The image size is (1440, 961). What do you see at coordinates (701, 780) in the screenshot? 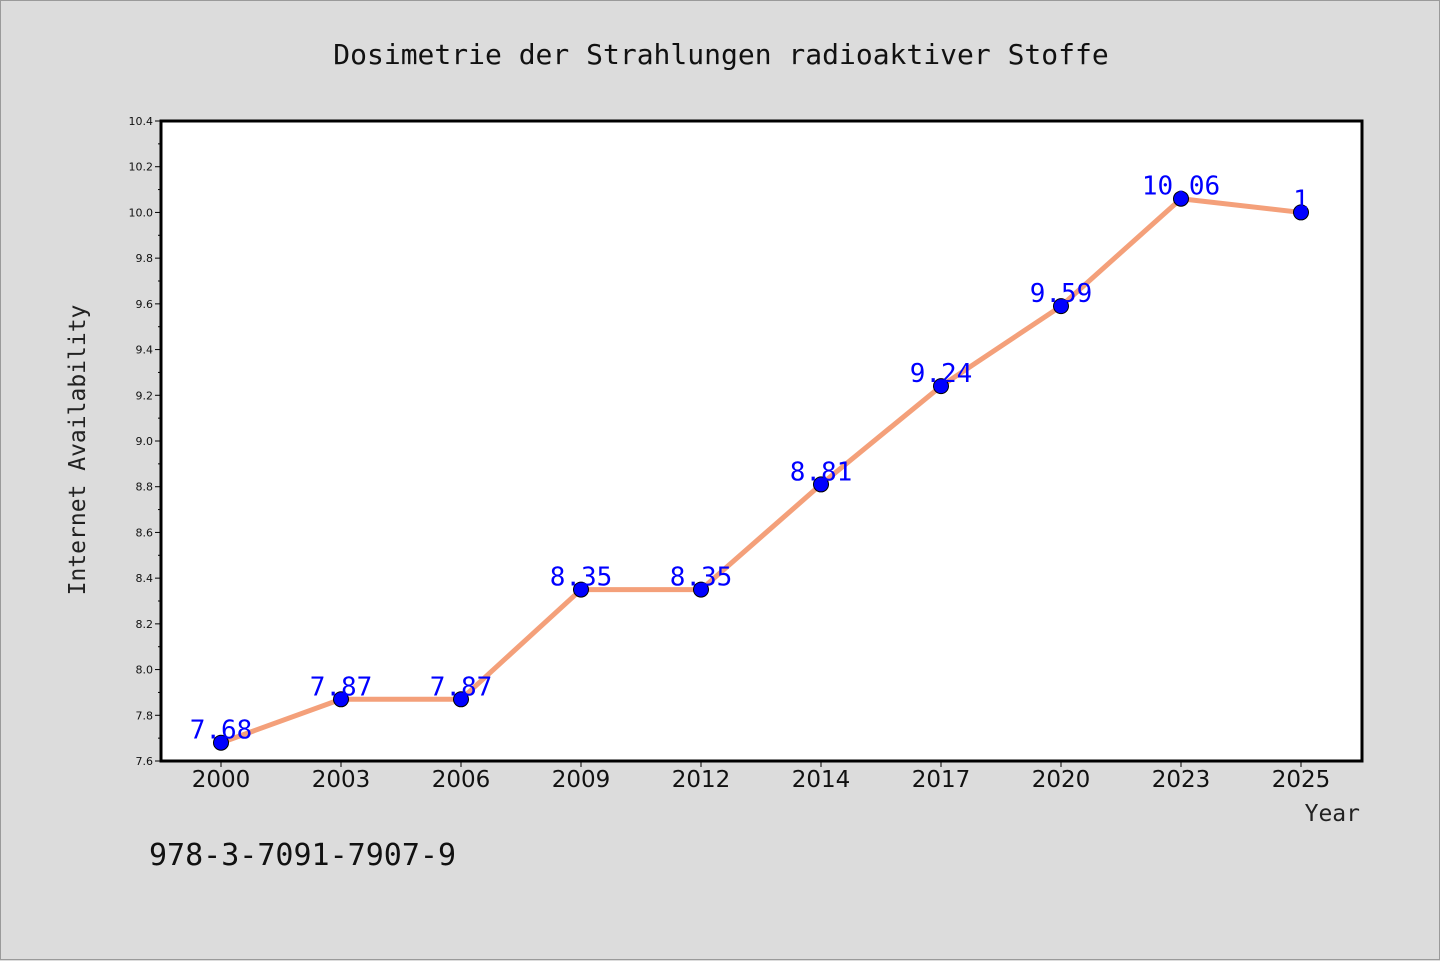
I see `x-tick-label: 2012` at bounding box center [701, 780].